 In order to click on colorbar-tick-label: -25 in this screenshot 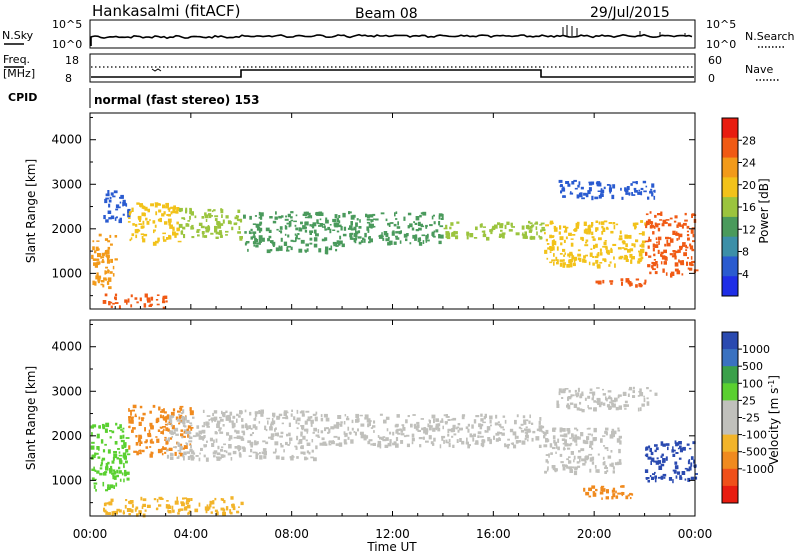, I will do `click(751, 418)`.